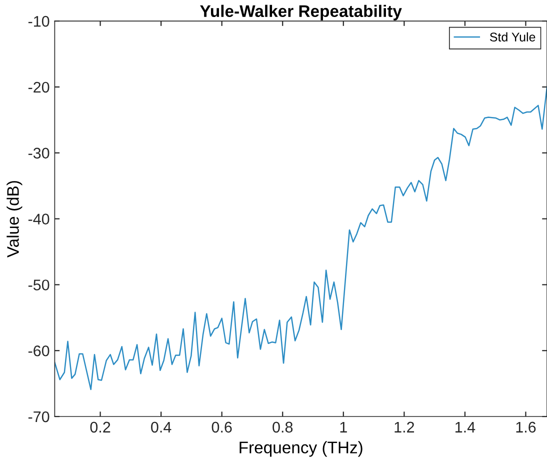 The height and width of the screenshot is (468, 547). Describe the element at coordinates (161, 427) in the screenshot. I see `x-tick-label: 0.4` at that location.